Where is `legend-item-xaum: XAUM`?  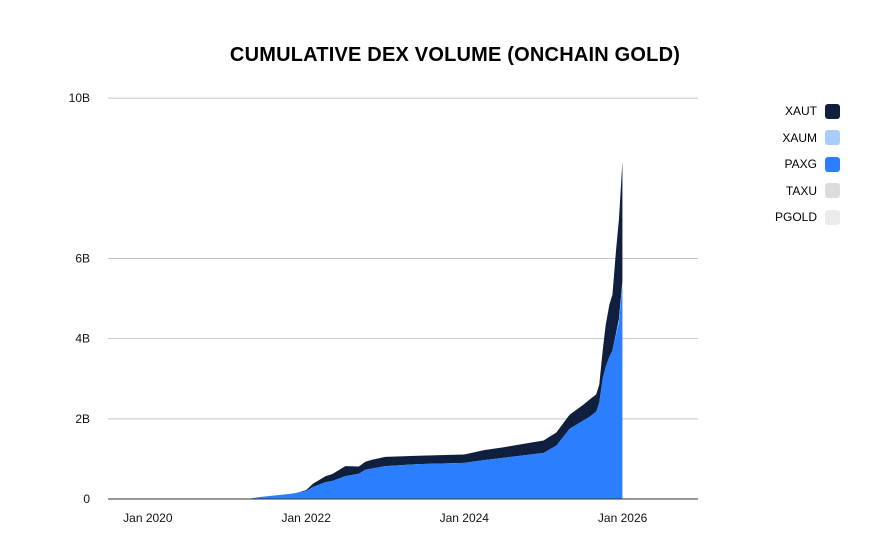 legend-item-xaum: XAUM is located at coordinates (790, 138).